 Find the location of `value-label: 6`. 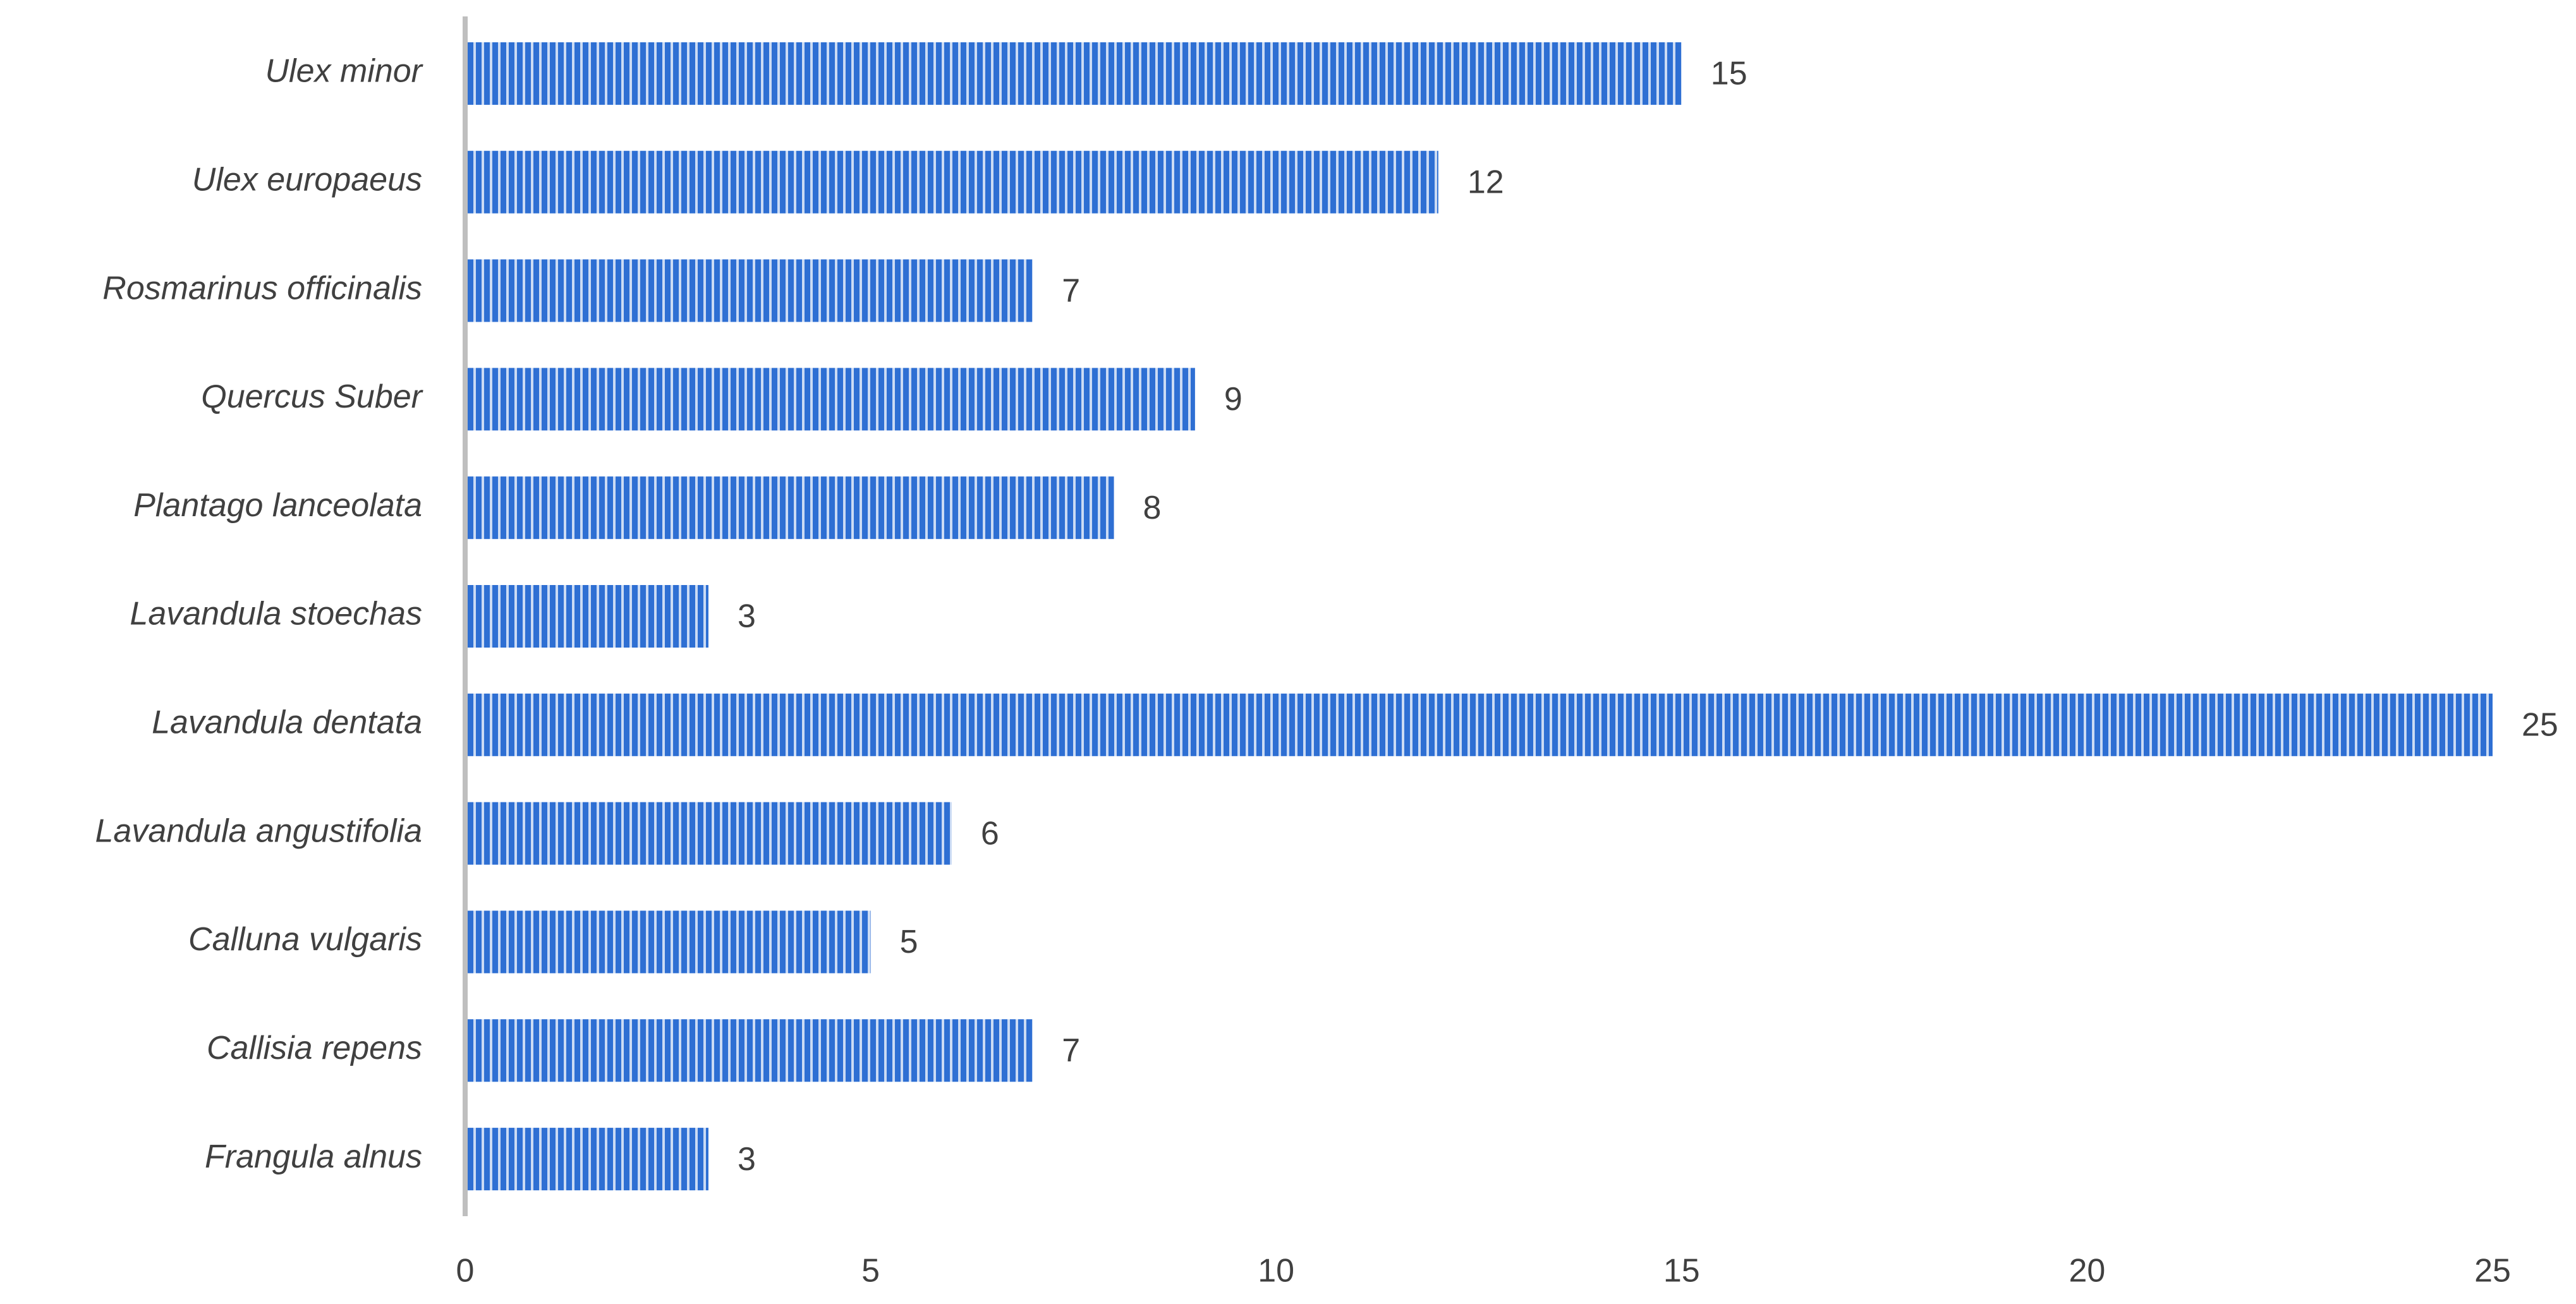

value-label: 6 is located at coordinates (990, 833).